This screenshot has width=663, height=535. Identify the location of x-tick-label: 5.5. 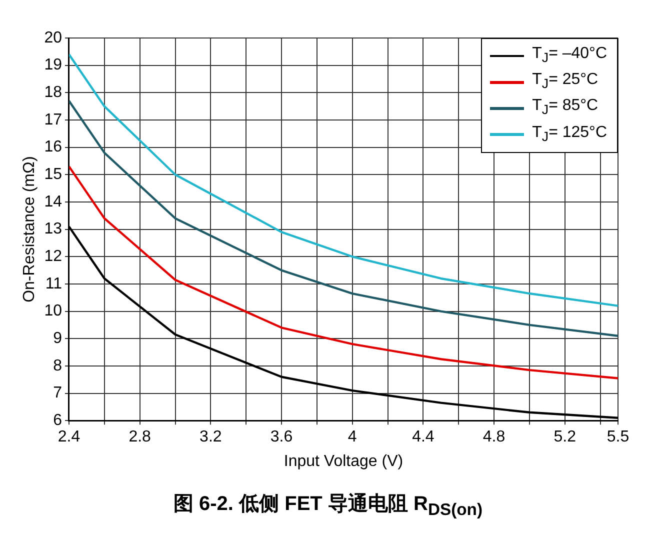
(618, 437).